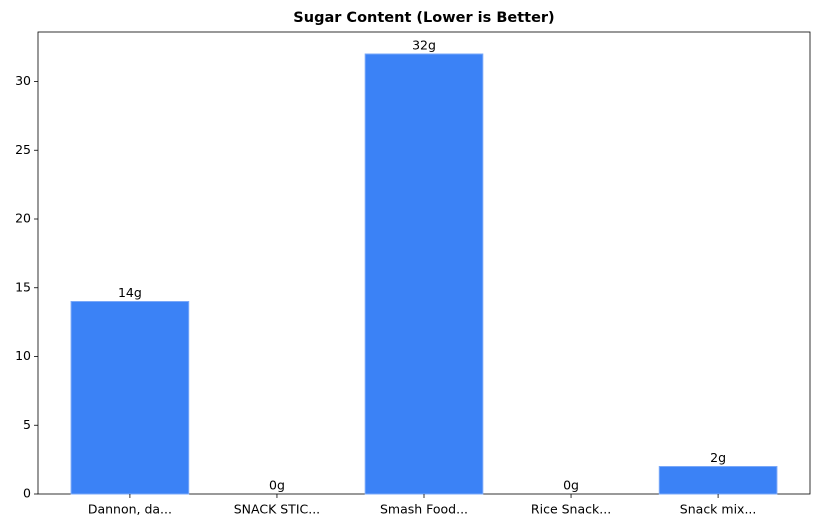  Describe the element at coordinates (718, 457) in the screenshot. I see `value-label: 2g` at that location.